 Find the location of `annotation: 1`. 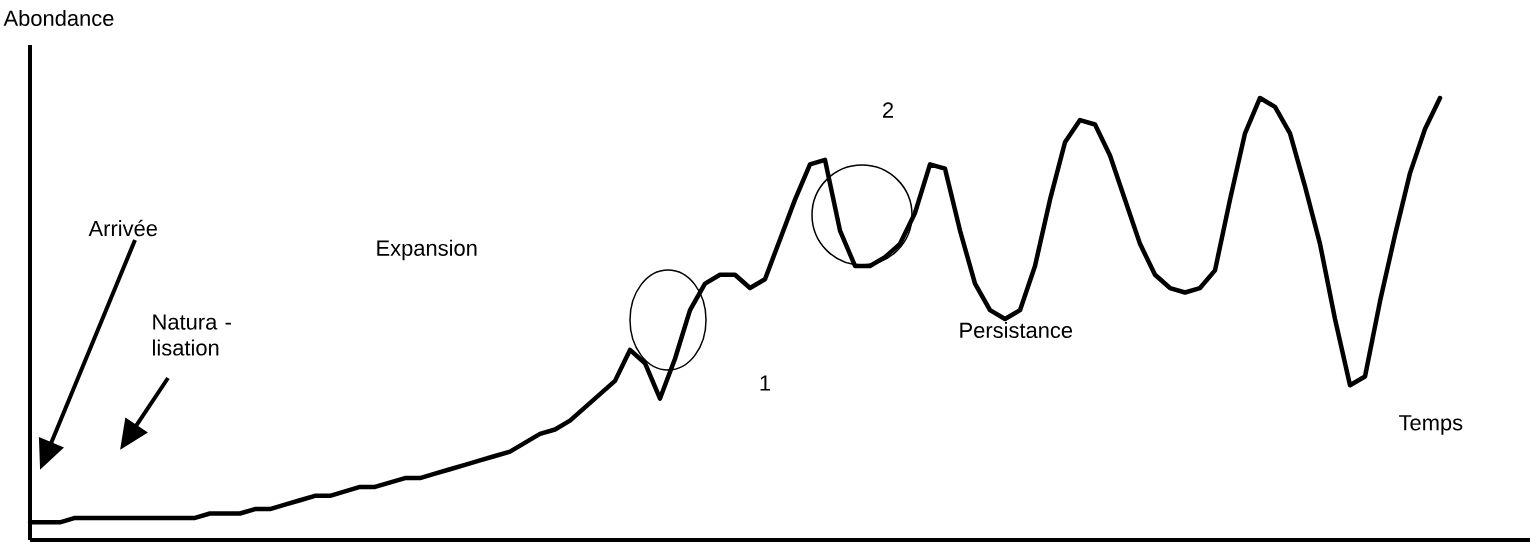

annotation: 1 is located at coordinates (765, 383).